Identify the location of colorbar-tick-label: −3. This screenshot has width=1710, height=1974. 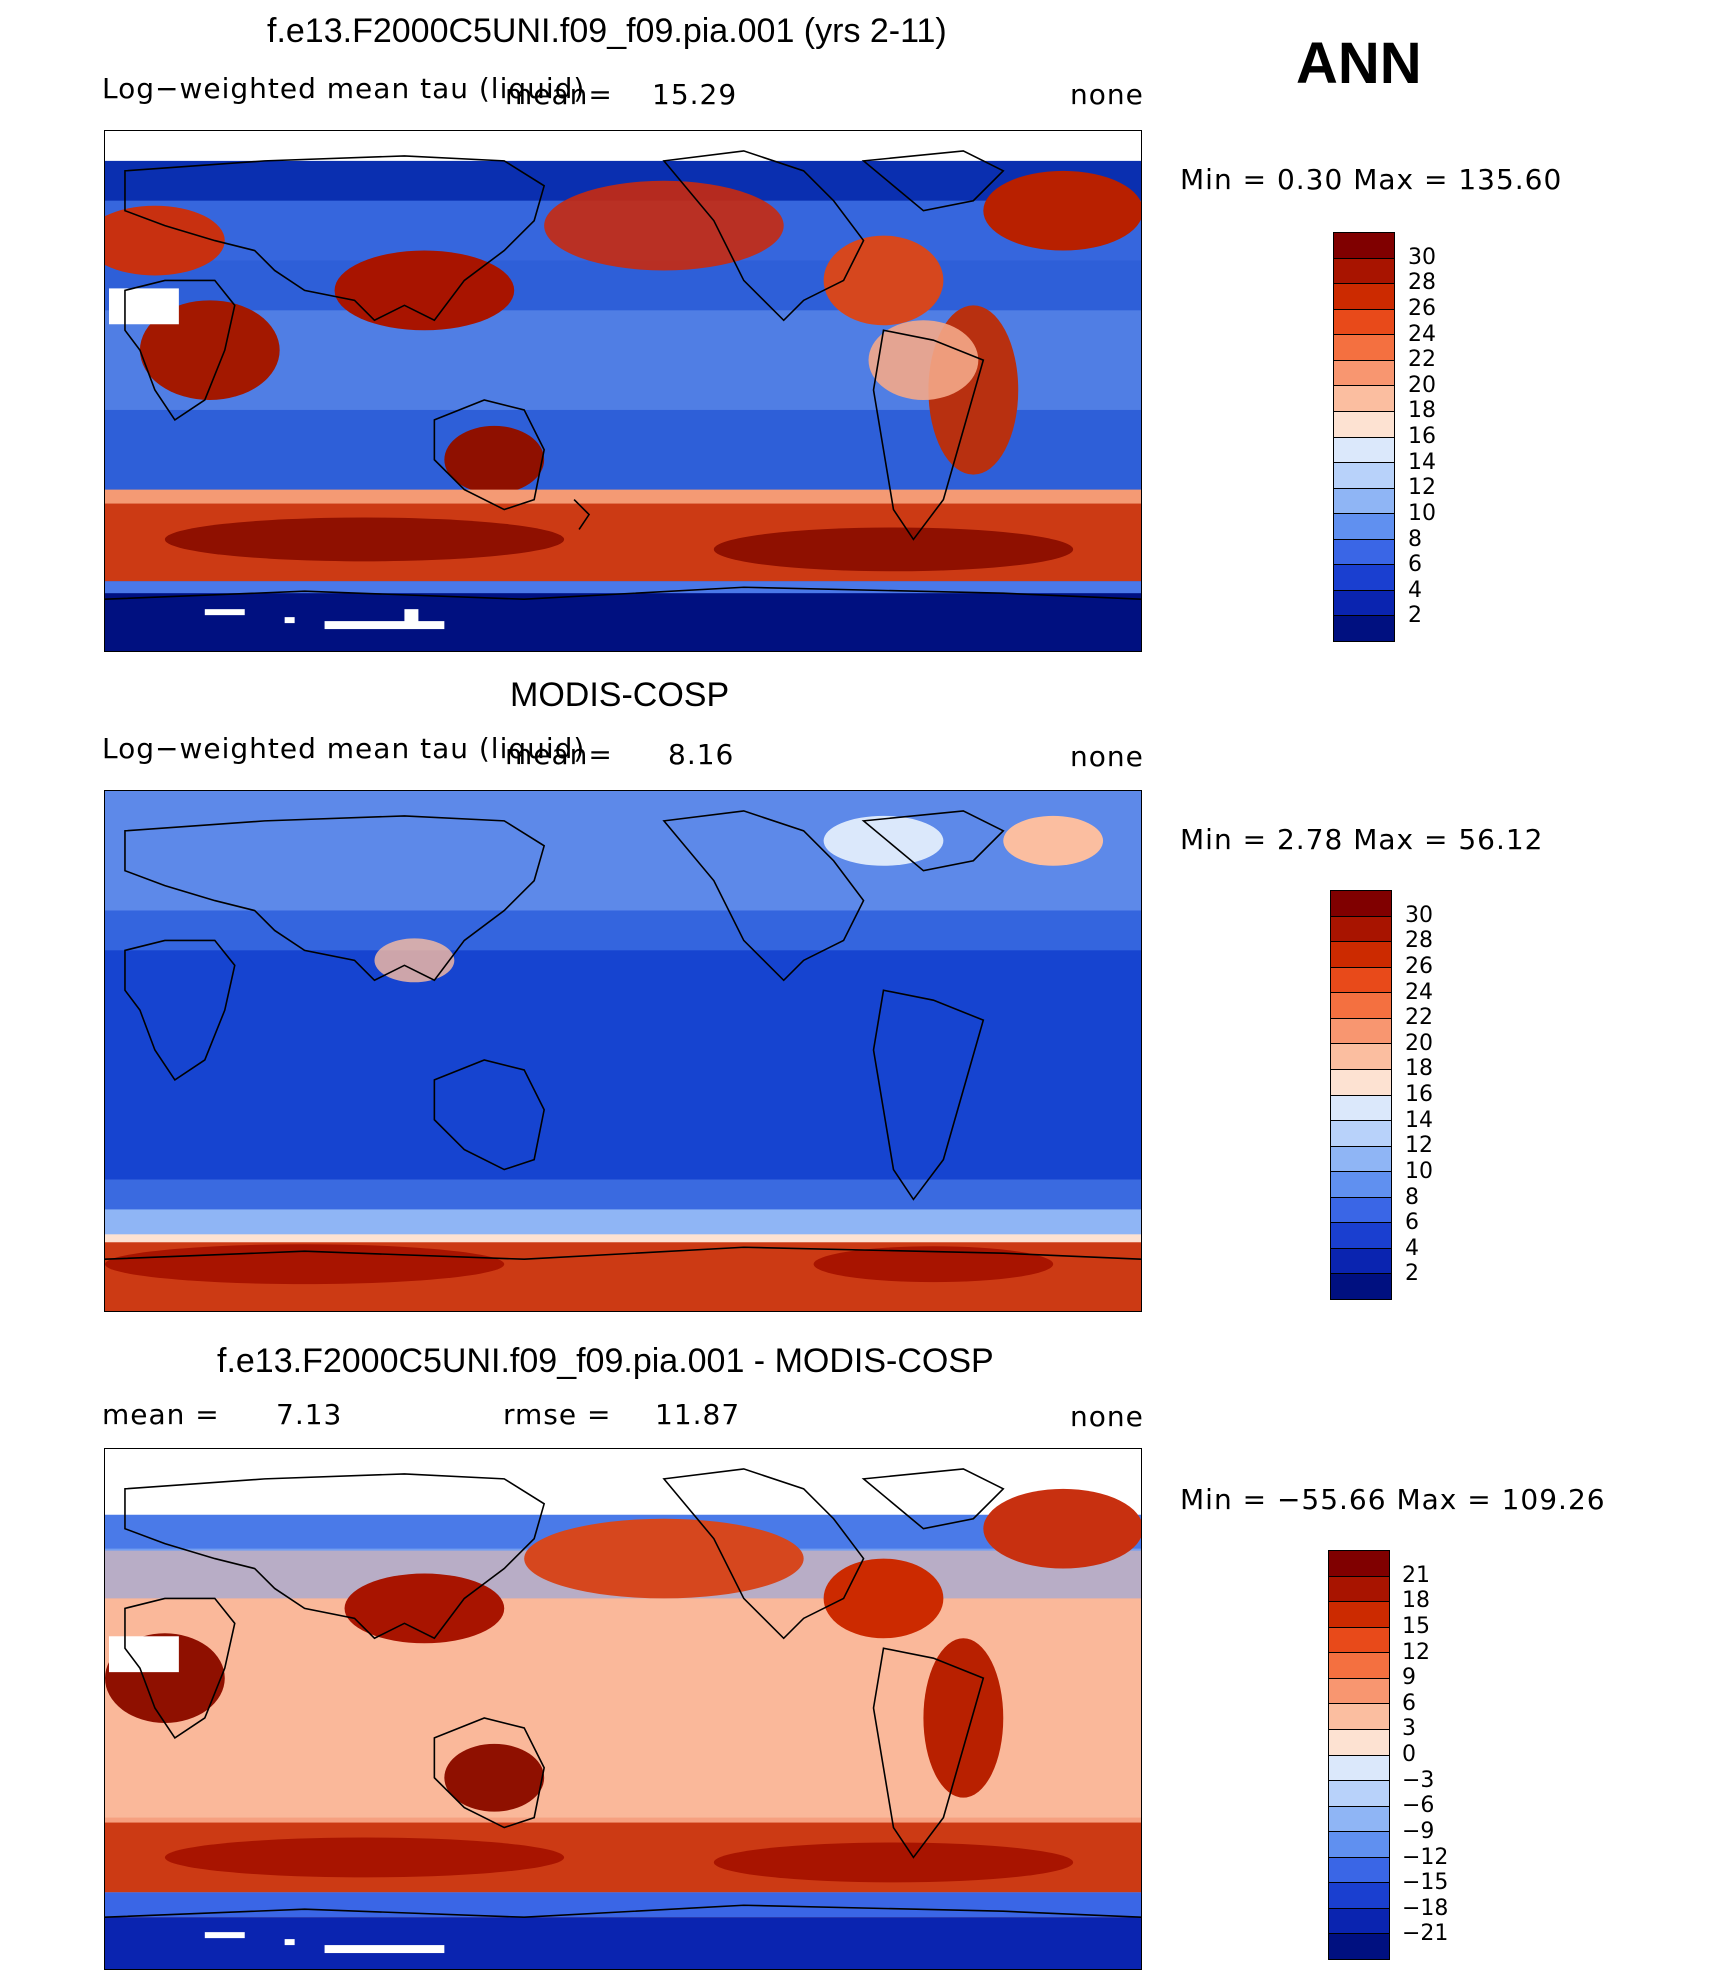
(1418, 1780).